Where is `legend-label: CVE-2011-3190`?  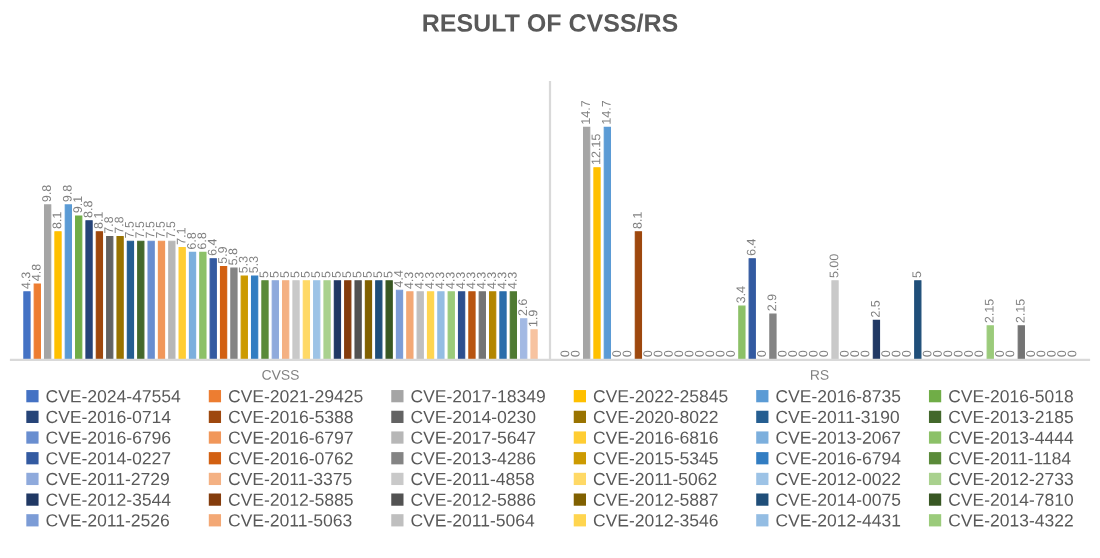 legend-label: CVE-2011-3190 is located at coordinates (837, 417).